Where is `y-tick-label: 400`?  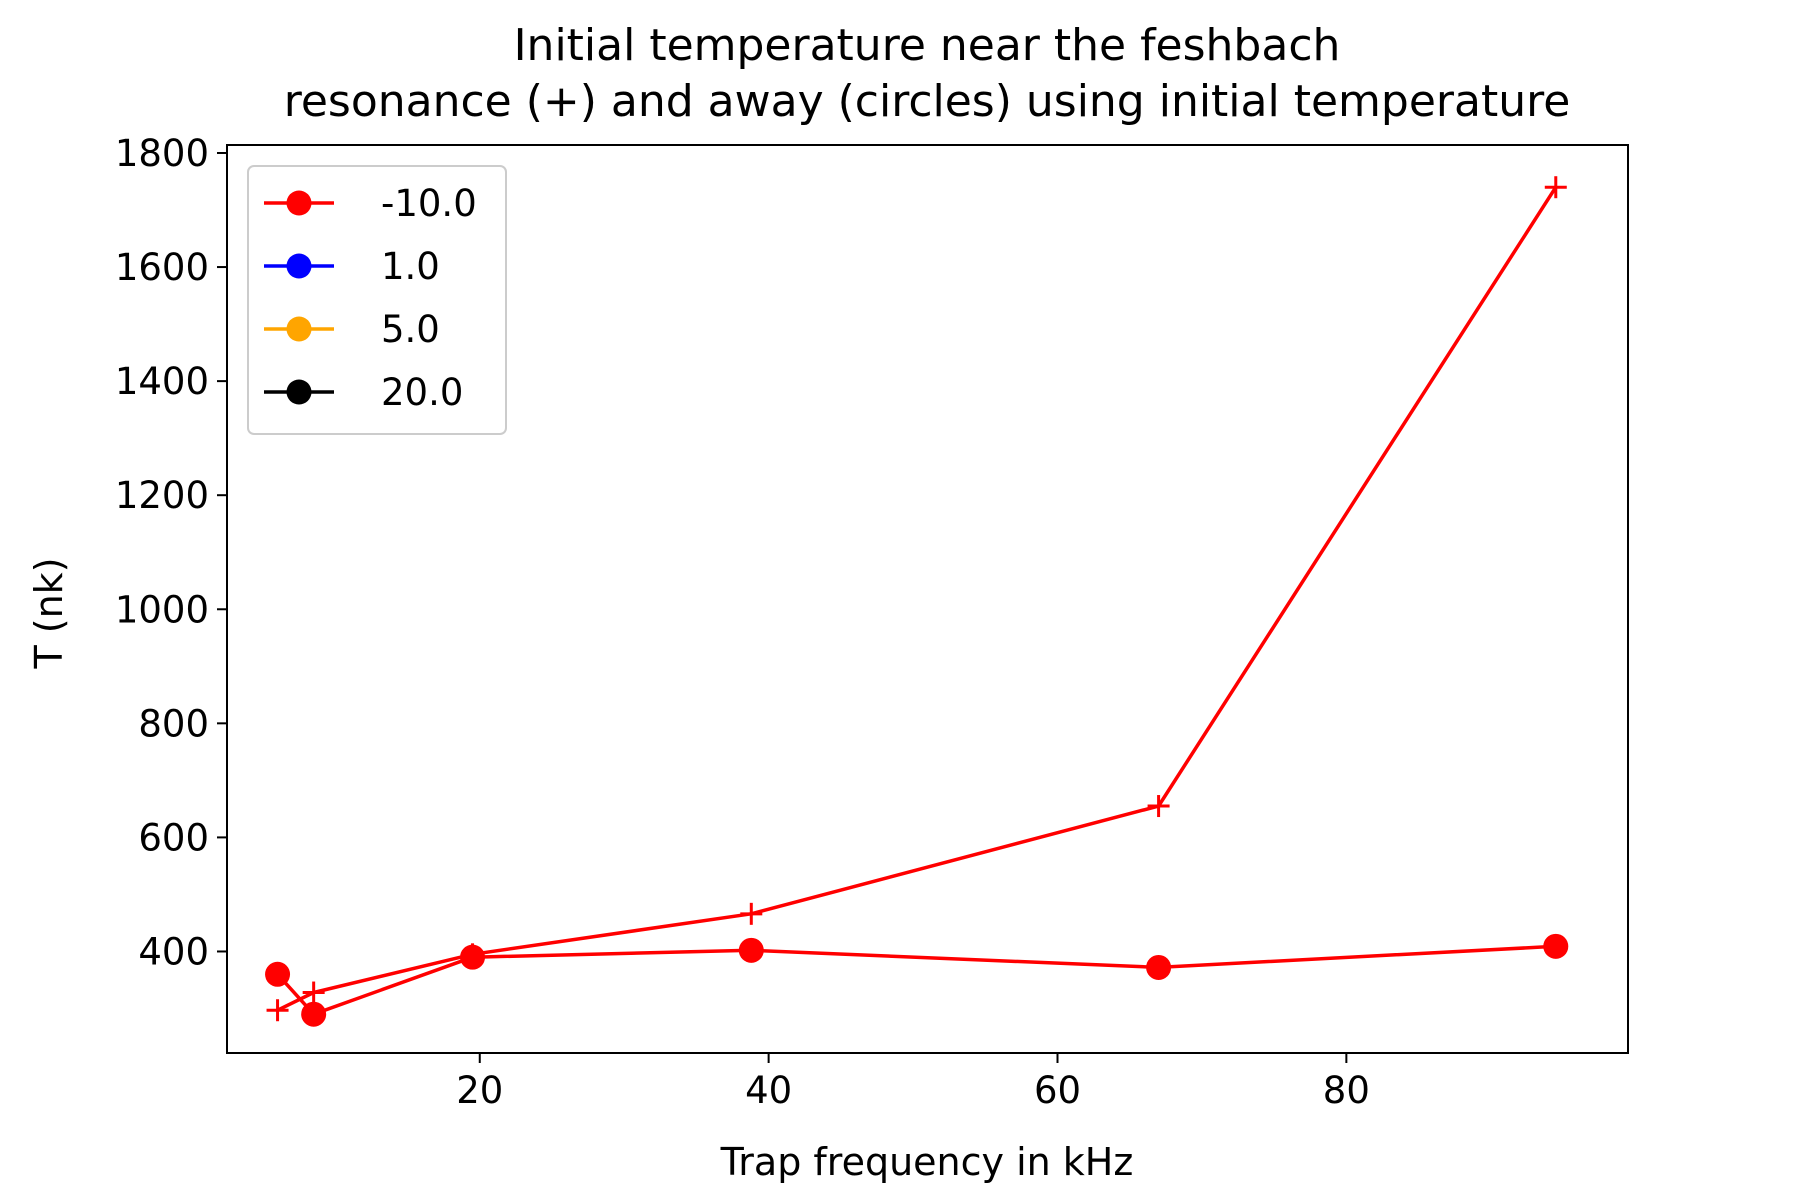
y-tick-label: 400 is located at coordinates (173, 951).